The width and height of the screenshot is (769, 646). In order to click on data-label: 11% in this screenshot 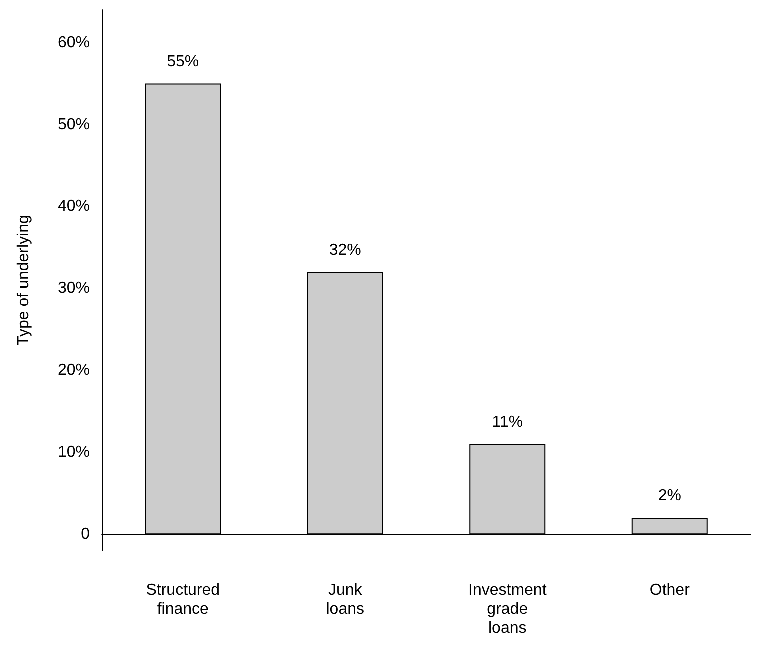, I will do `click(508, 422)`.